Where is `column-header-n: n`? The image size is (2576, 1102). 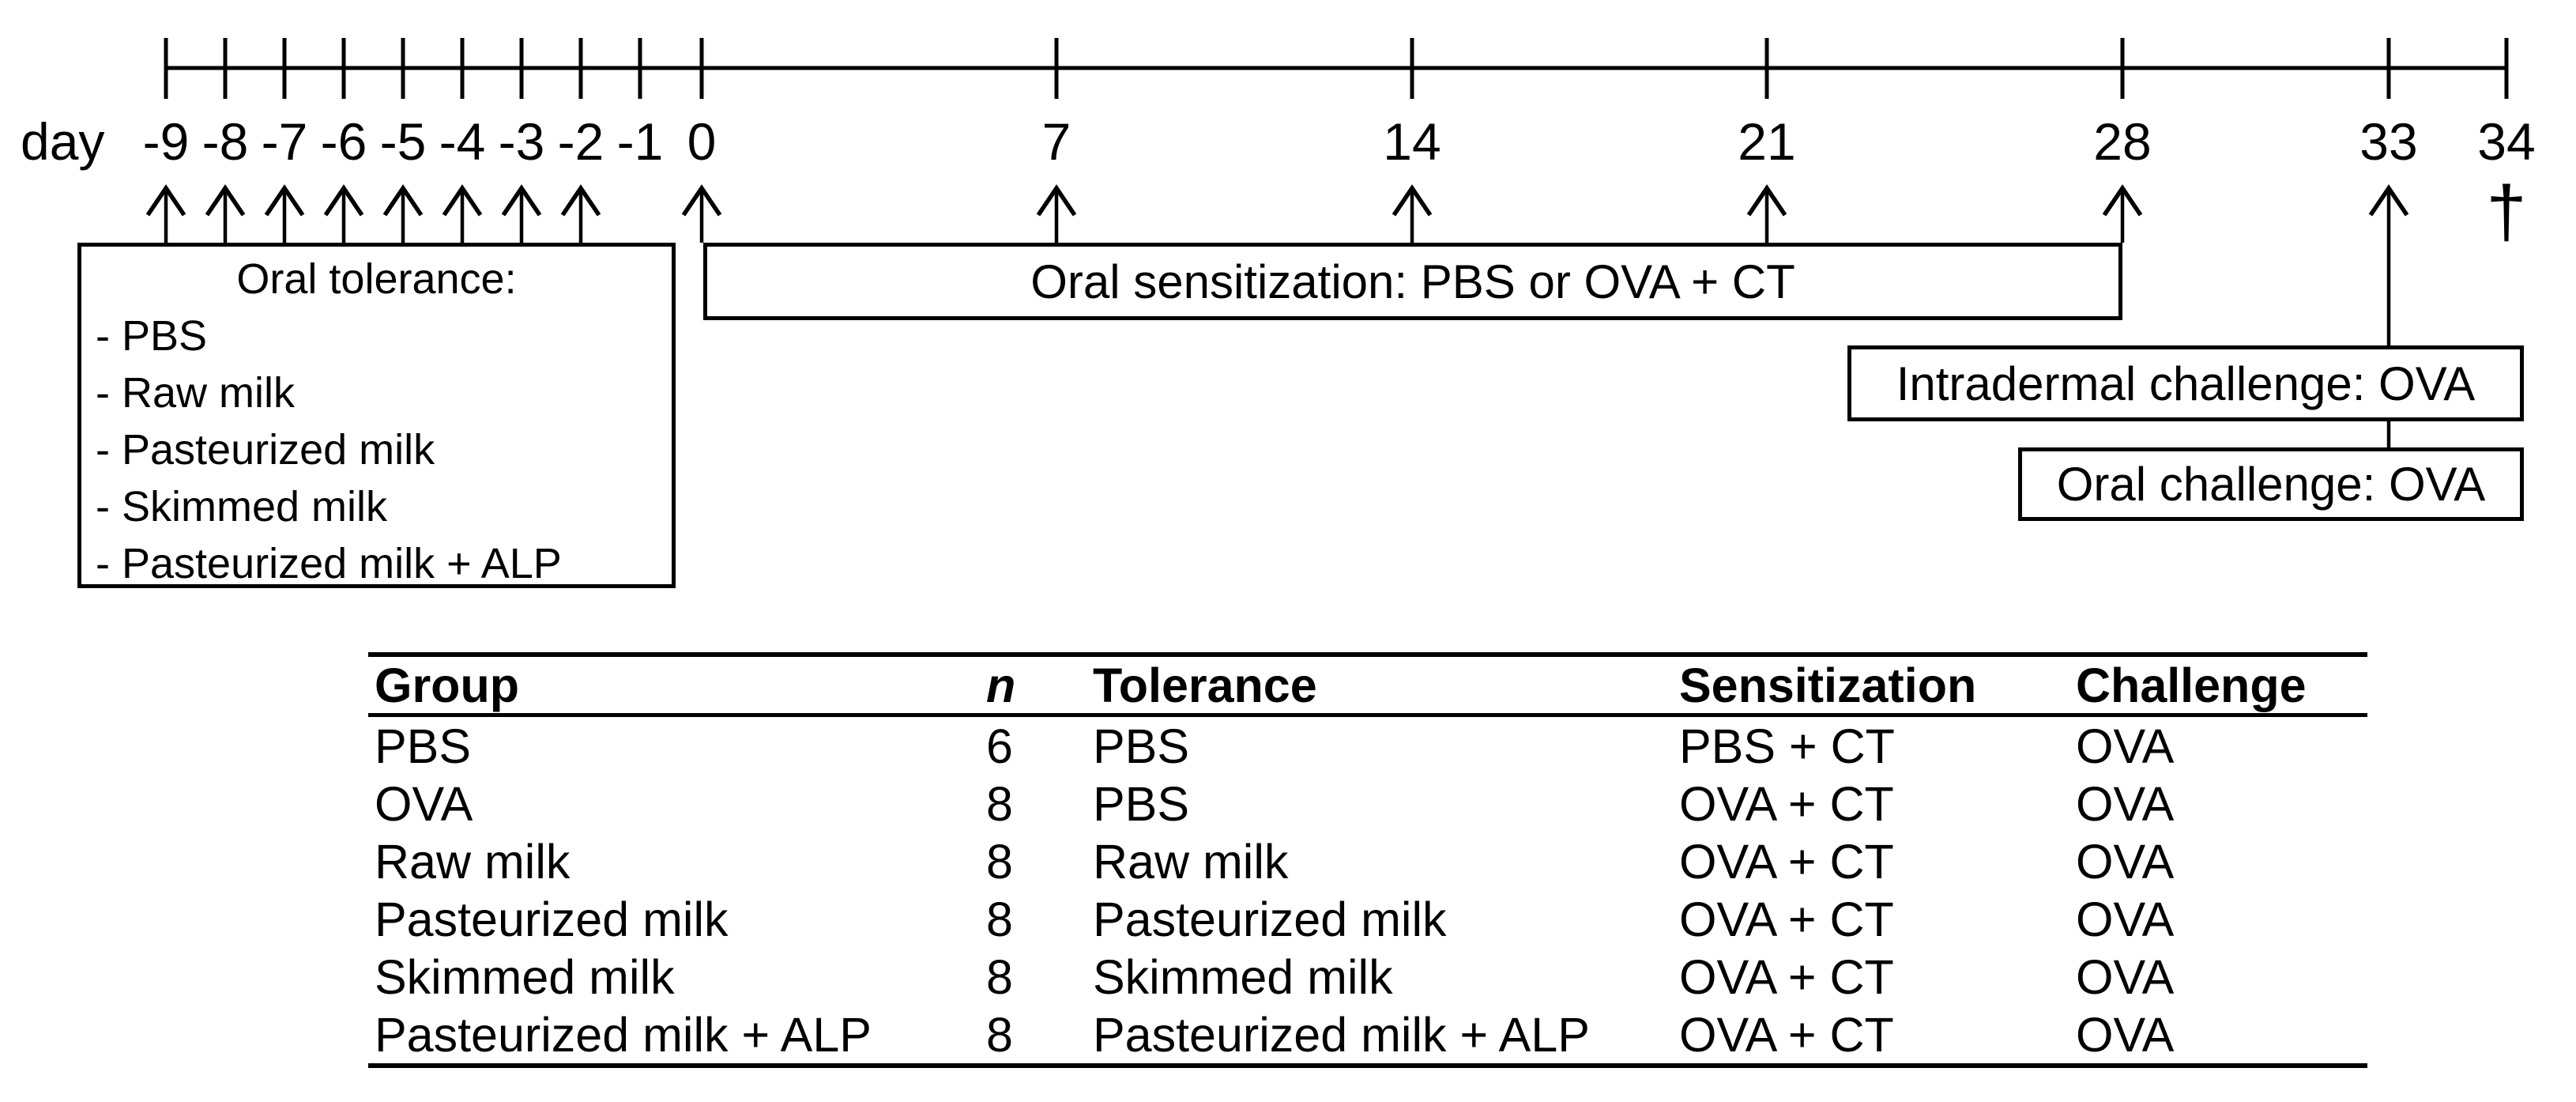
column-header-n: n is located at coordinates (1039, 686).